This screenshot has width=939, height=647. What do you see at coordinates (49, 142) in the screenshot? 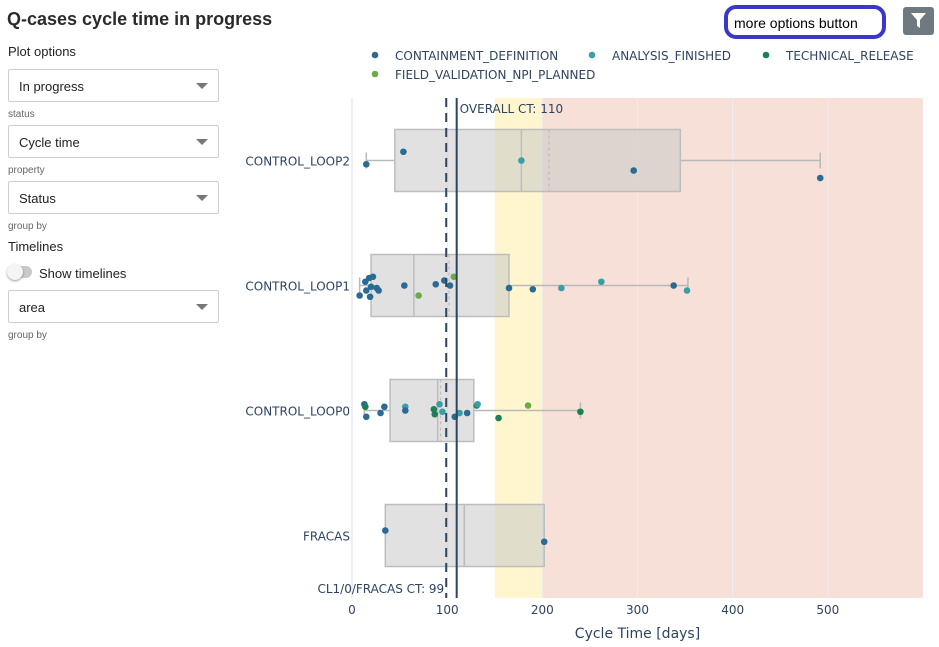
I see `property-select-value: Cycle time` at bounding box center [49, 142].